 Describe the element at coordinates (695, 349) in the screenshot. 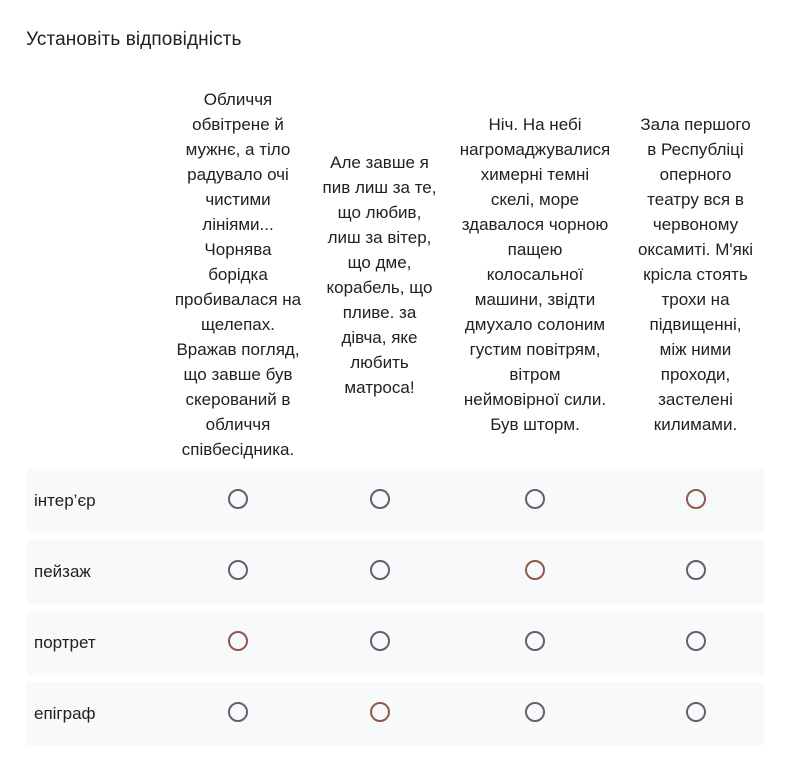

I see `column-header-line: між ними` at that location.